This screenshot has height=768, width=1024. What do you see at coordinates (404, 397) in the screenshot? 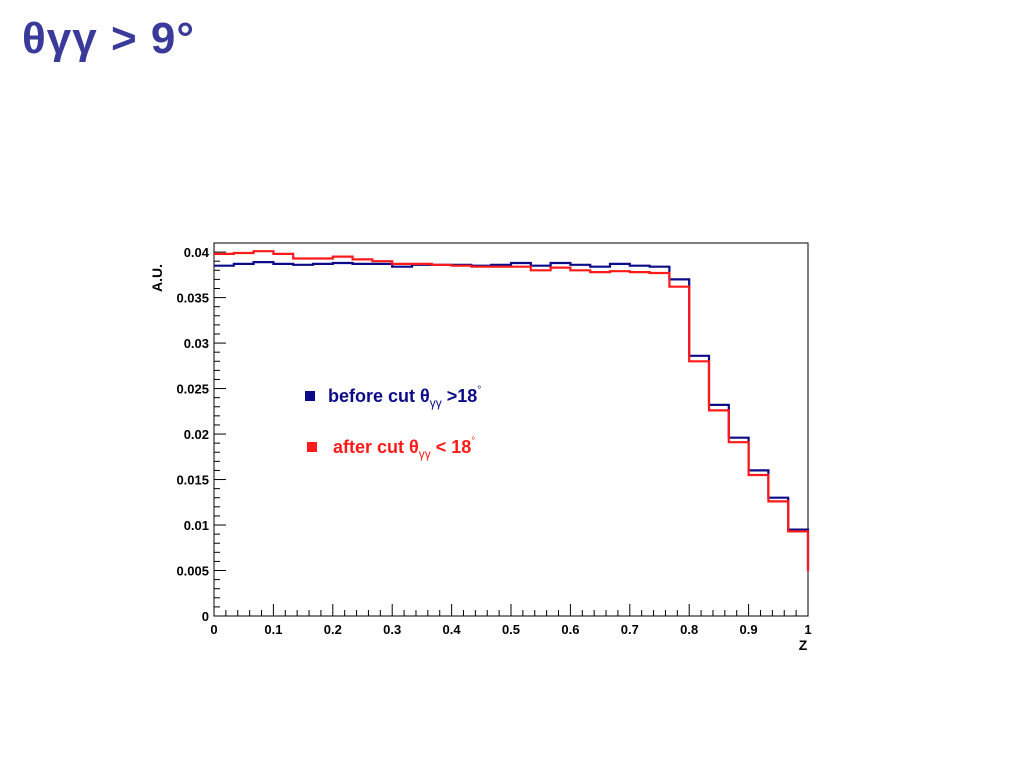
I see `before-legend-label: before cut θγγ >18°` at bounding box center [404, 397].